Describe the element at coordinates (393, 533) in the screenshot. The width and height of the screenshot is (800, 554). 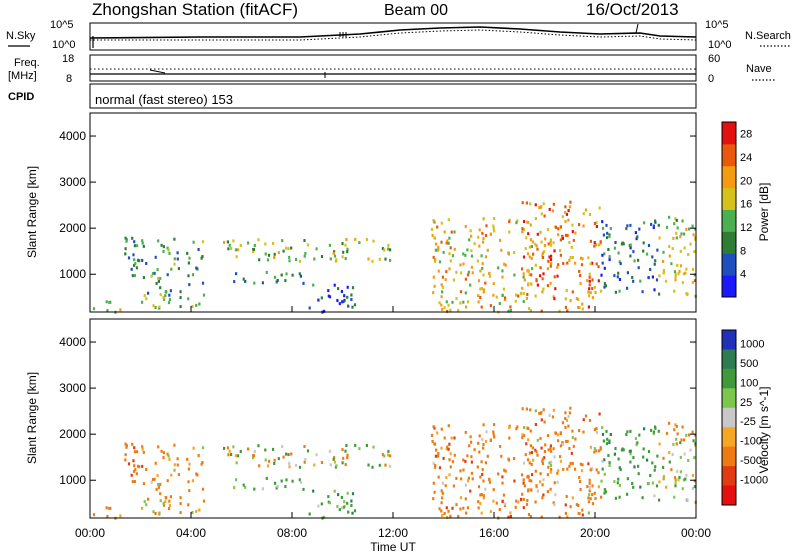
I see `time-axis: 00:00 04:00 08:00 12:00 16:00 20:00 00:00` at that location.